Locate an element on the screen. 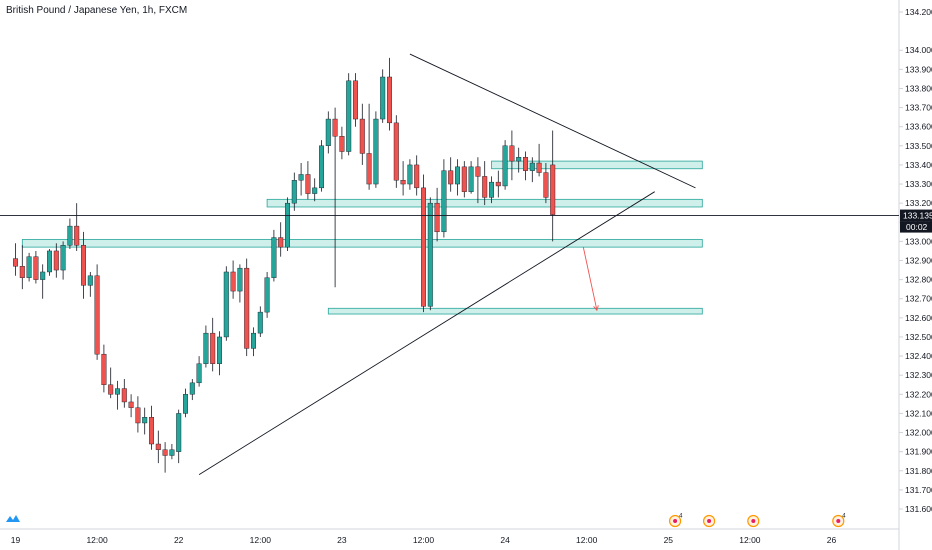 This screenshot has height=550, width=932. time-tick-label: 24 is located at coordinates (505, 540).